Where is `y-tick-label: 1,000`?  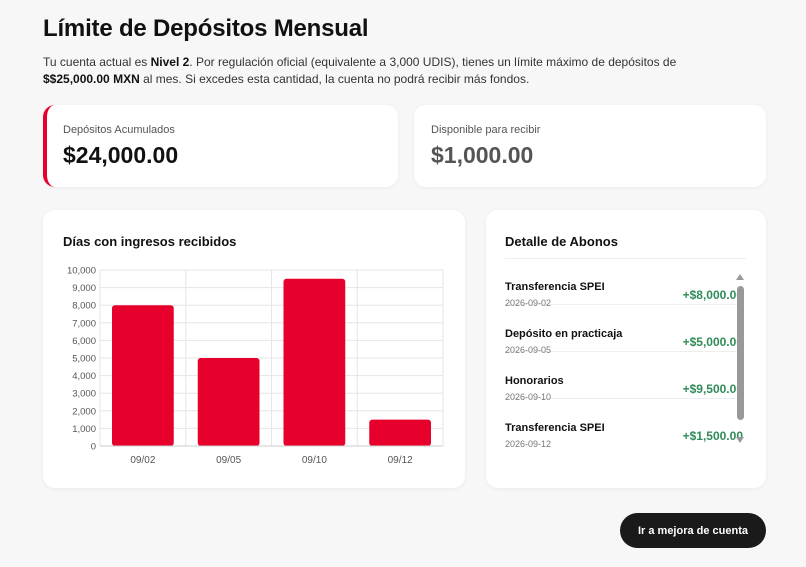
y-tick-label: 1,000 is located at coordinates (84, 429).